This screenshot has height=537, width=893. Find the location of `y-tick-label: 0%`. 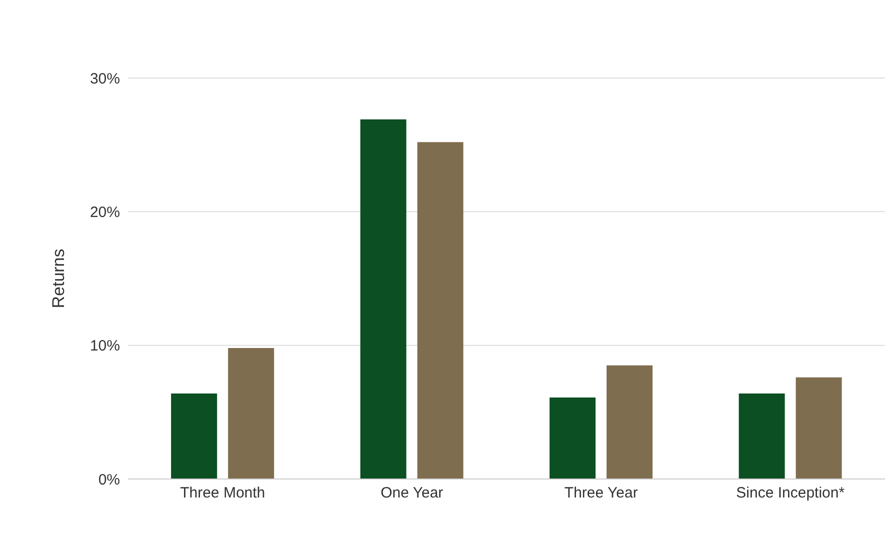

y-tick-label: 0% is located at coordinates (109, 479).